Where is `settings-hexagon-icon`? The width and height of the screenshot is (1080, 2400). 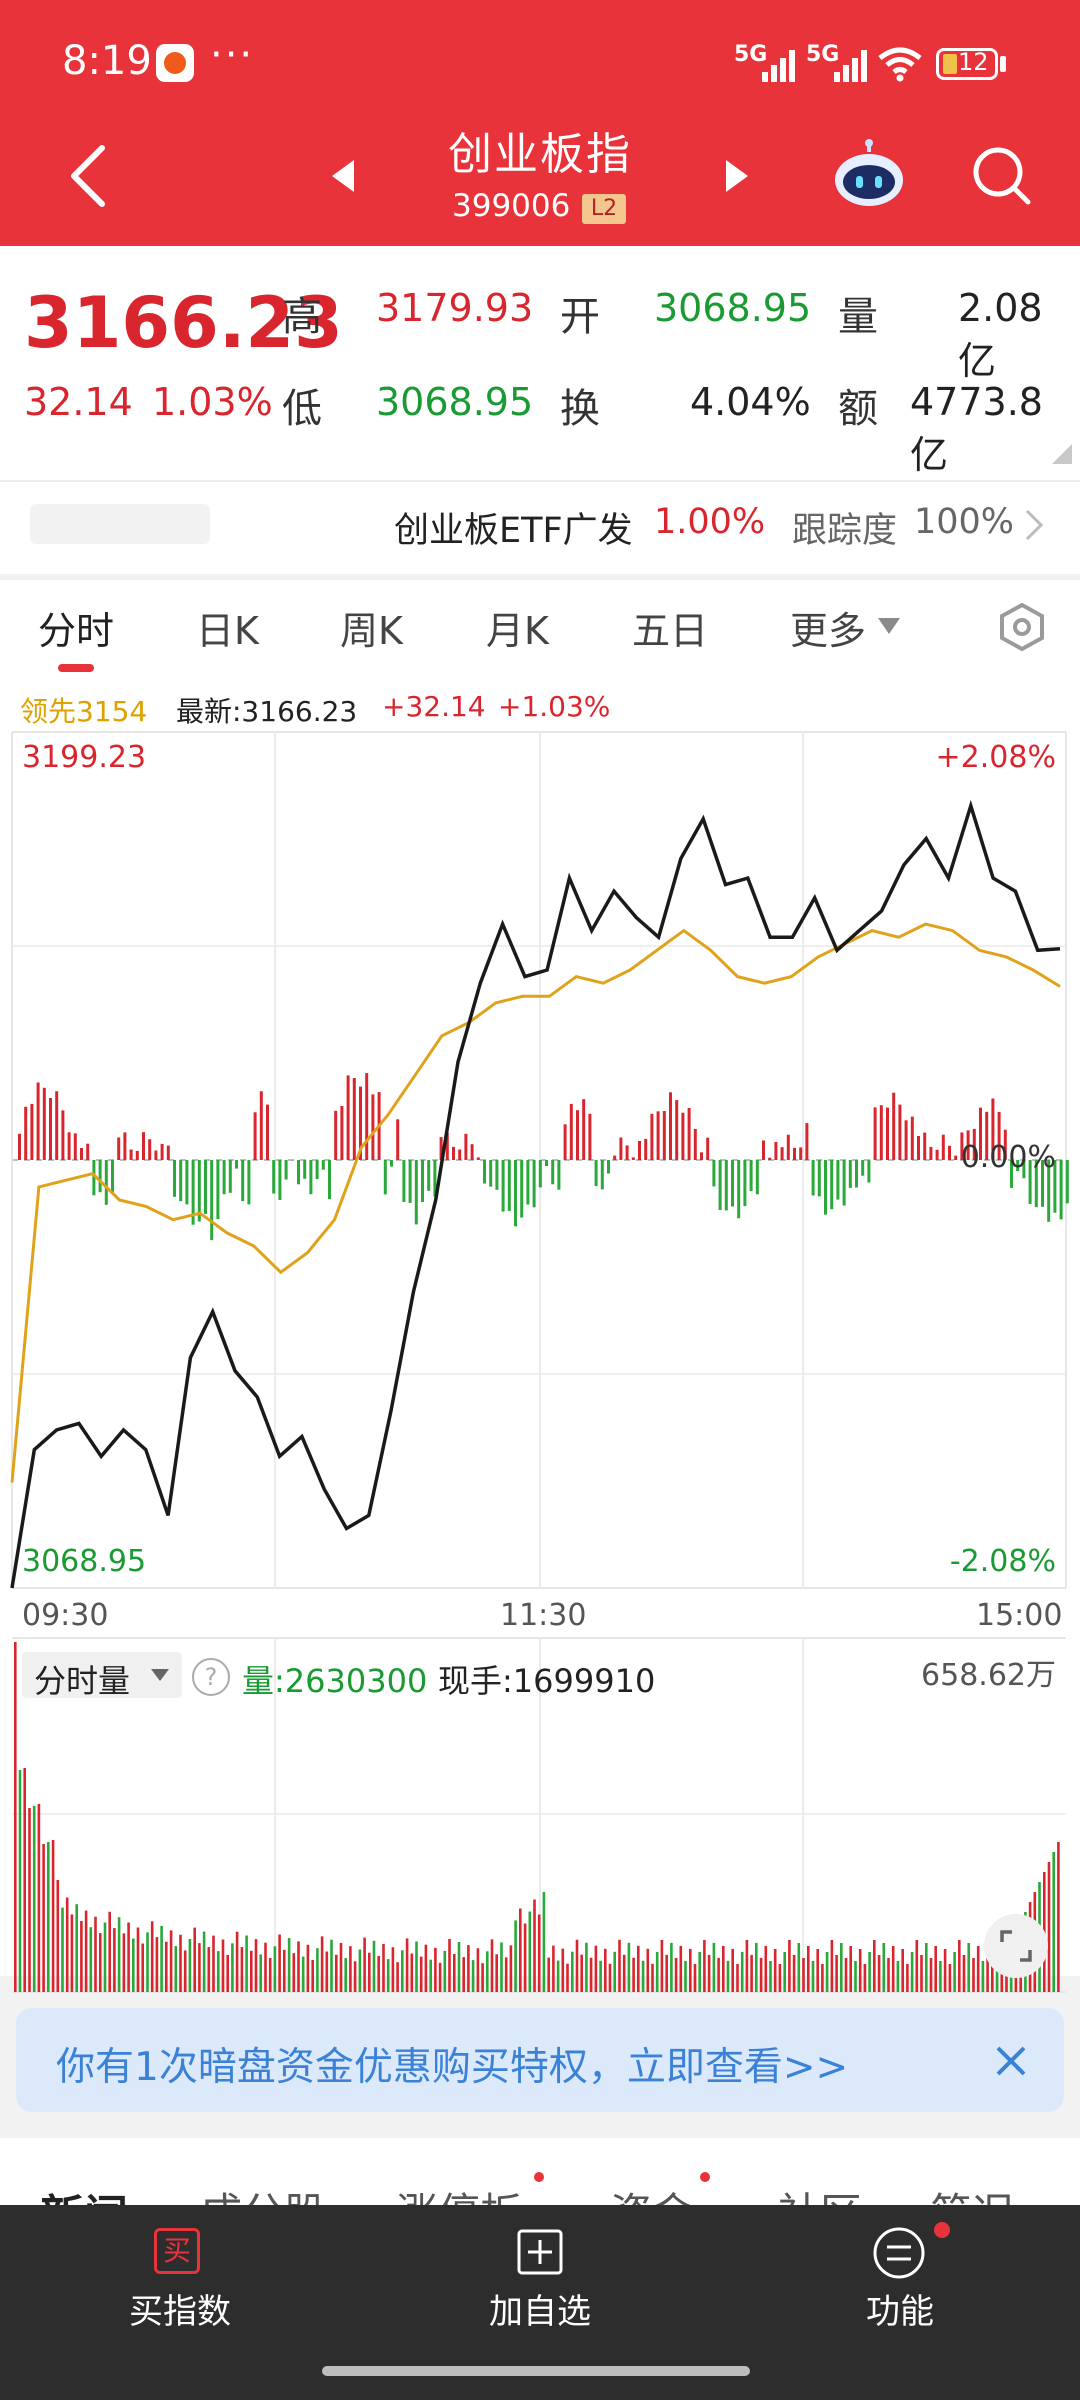
settings-hexagon-icon is located at coordinates (1022, 627).